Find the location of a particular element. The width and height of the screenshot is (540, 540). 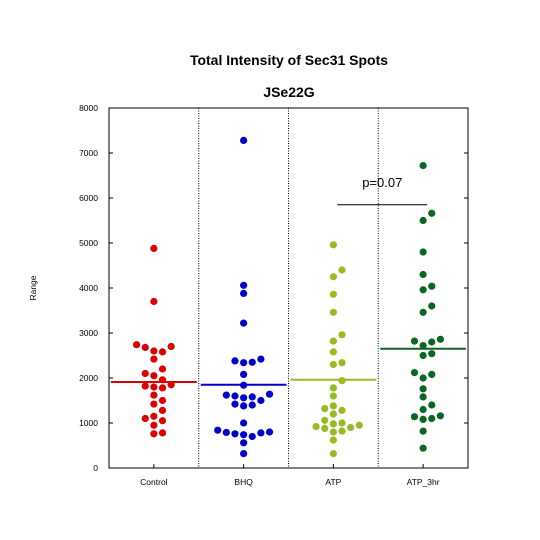

y-tick-label: 6000 is located at coordinates (88, 198).